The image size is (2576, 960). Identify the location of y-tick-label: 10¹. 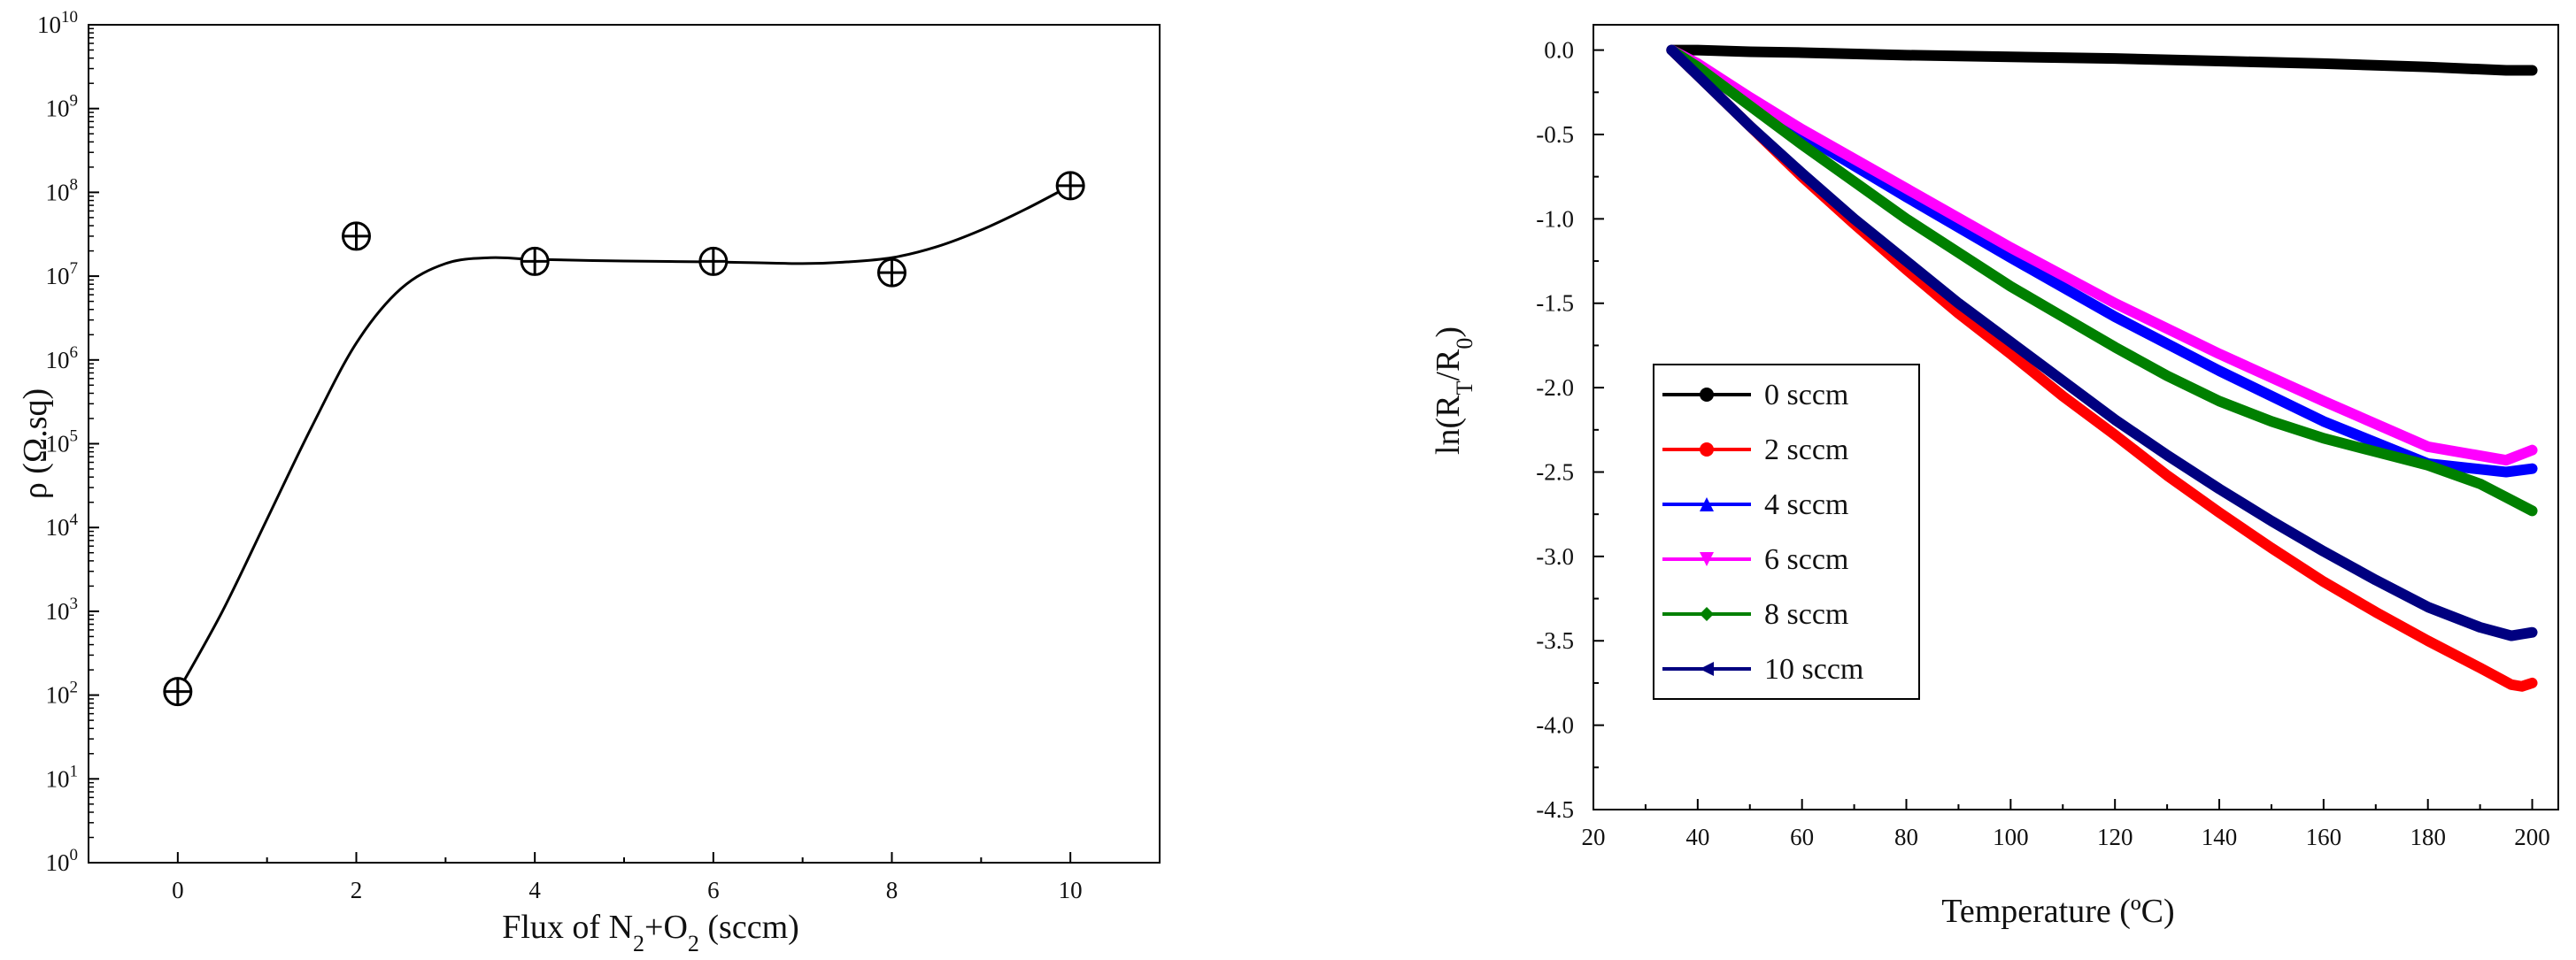
(62, 777).